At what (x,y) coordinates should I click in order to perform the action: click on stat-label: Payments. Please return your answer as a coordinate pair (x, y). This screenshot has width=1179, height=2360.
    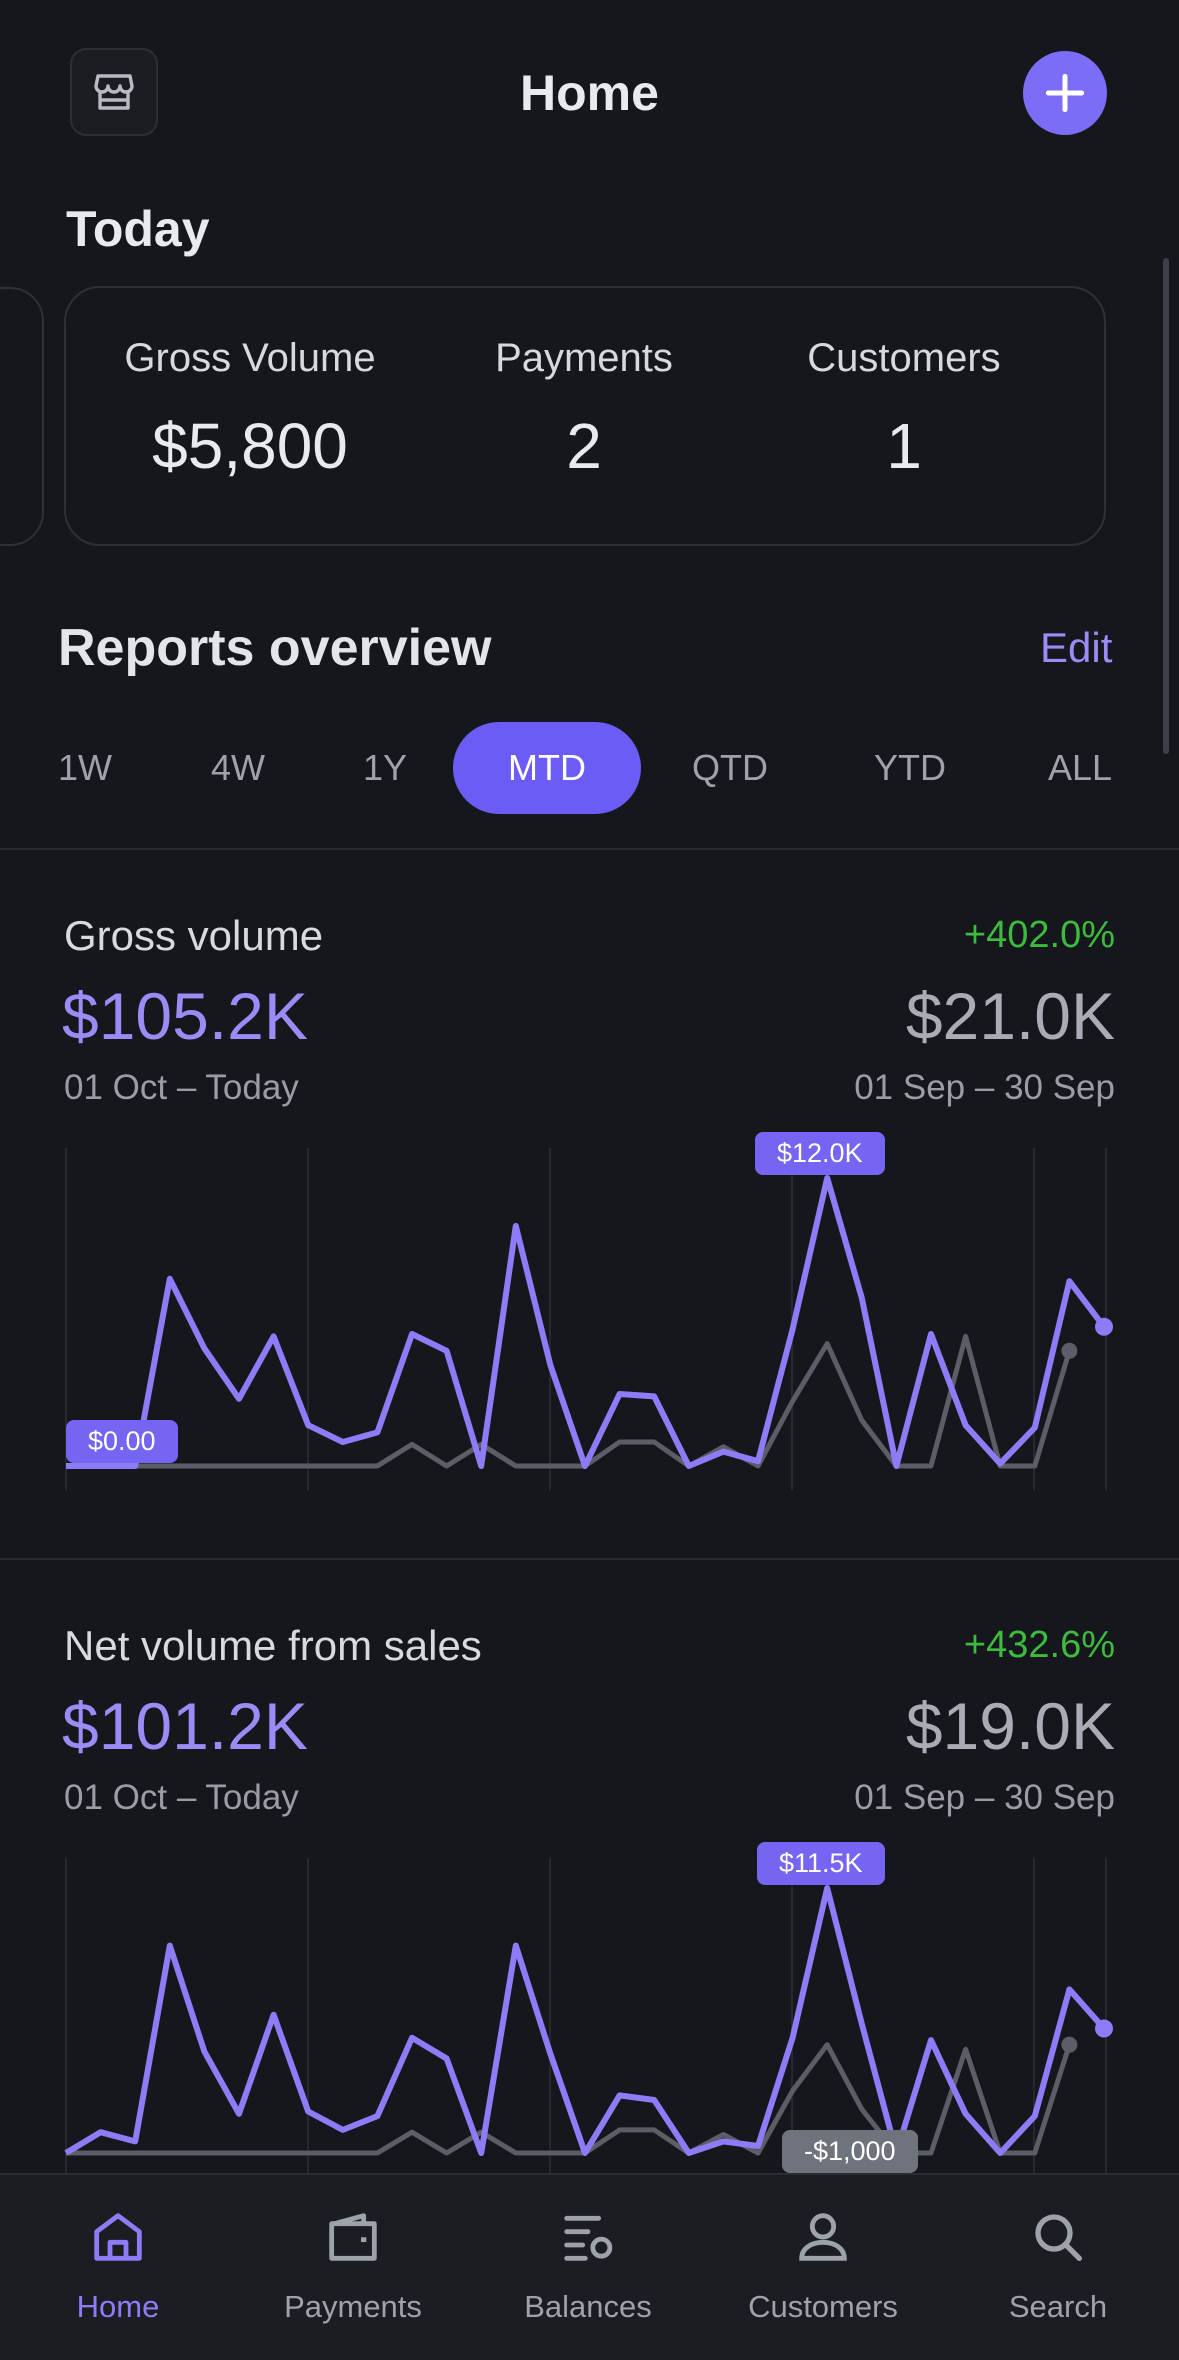
    Looking at the image, I should click on (584, 358).